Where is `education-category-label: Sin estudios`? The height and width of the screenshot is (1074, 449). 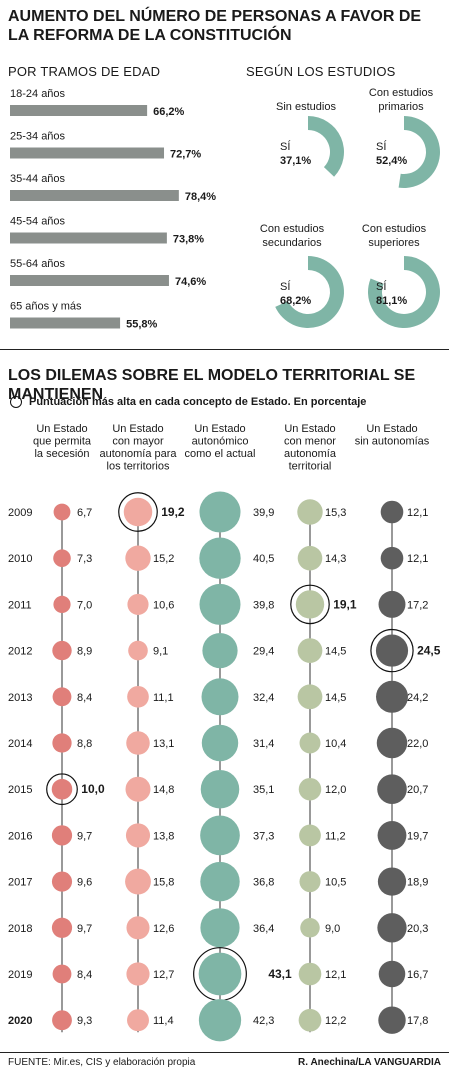
education-category-label: Sin estudios is located at coordinates (306, 107).